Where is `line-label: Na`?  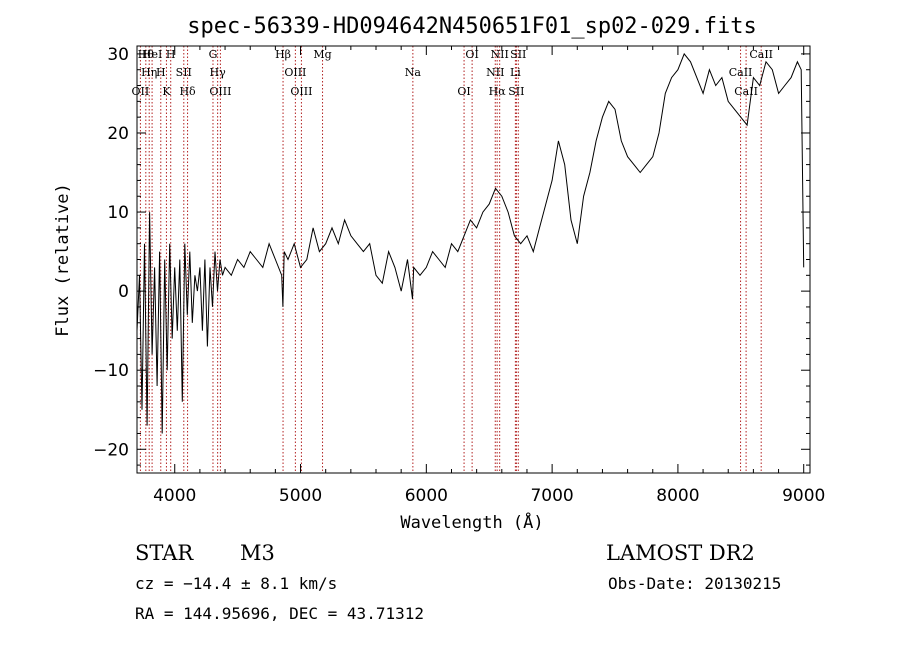 line-label: Na is located at coordinates (413, 72).